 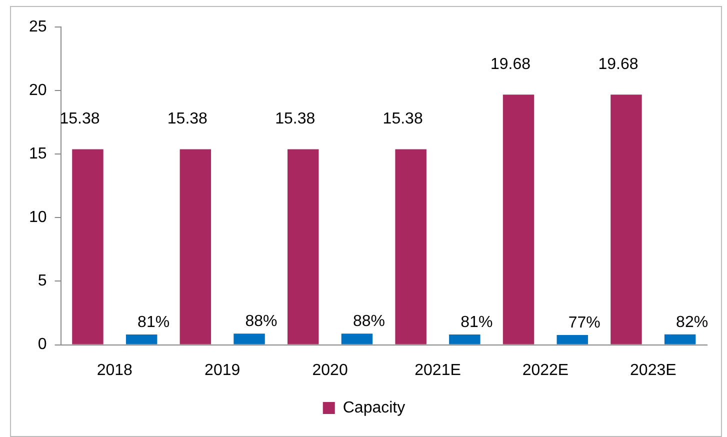 What do you see at coordinates (38, 217) in the screenshot?
I see `y-tick-label: 10` at bounding box center [38, 217].